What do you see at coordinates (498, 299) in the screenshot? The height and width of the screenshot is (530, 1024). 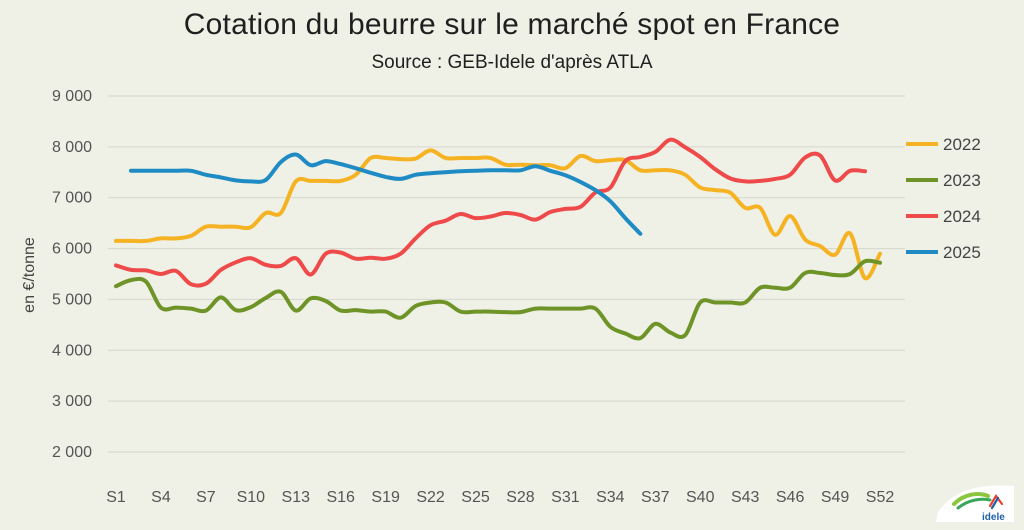 I see `series-line-2023` at bounding box center [498, 299].